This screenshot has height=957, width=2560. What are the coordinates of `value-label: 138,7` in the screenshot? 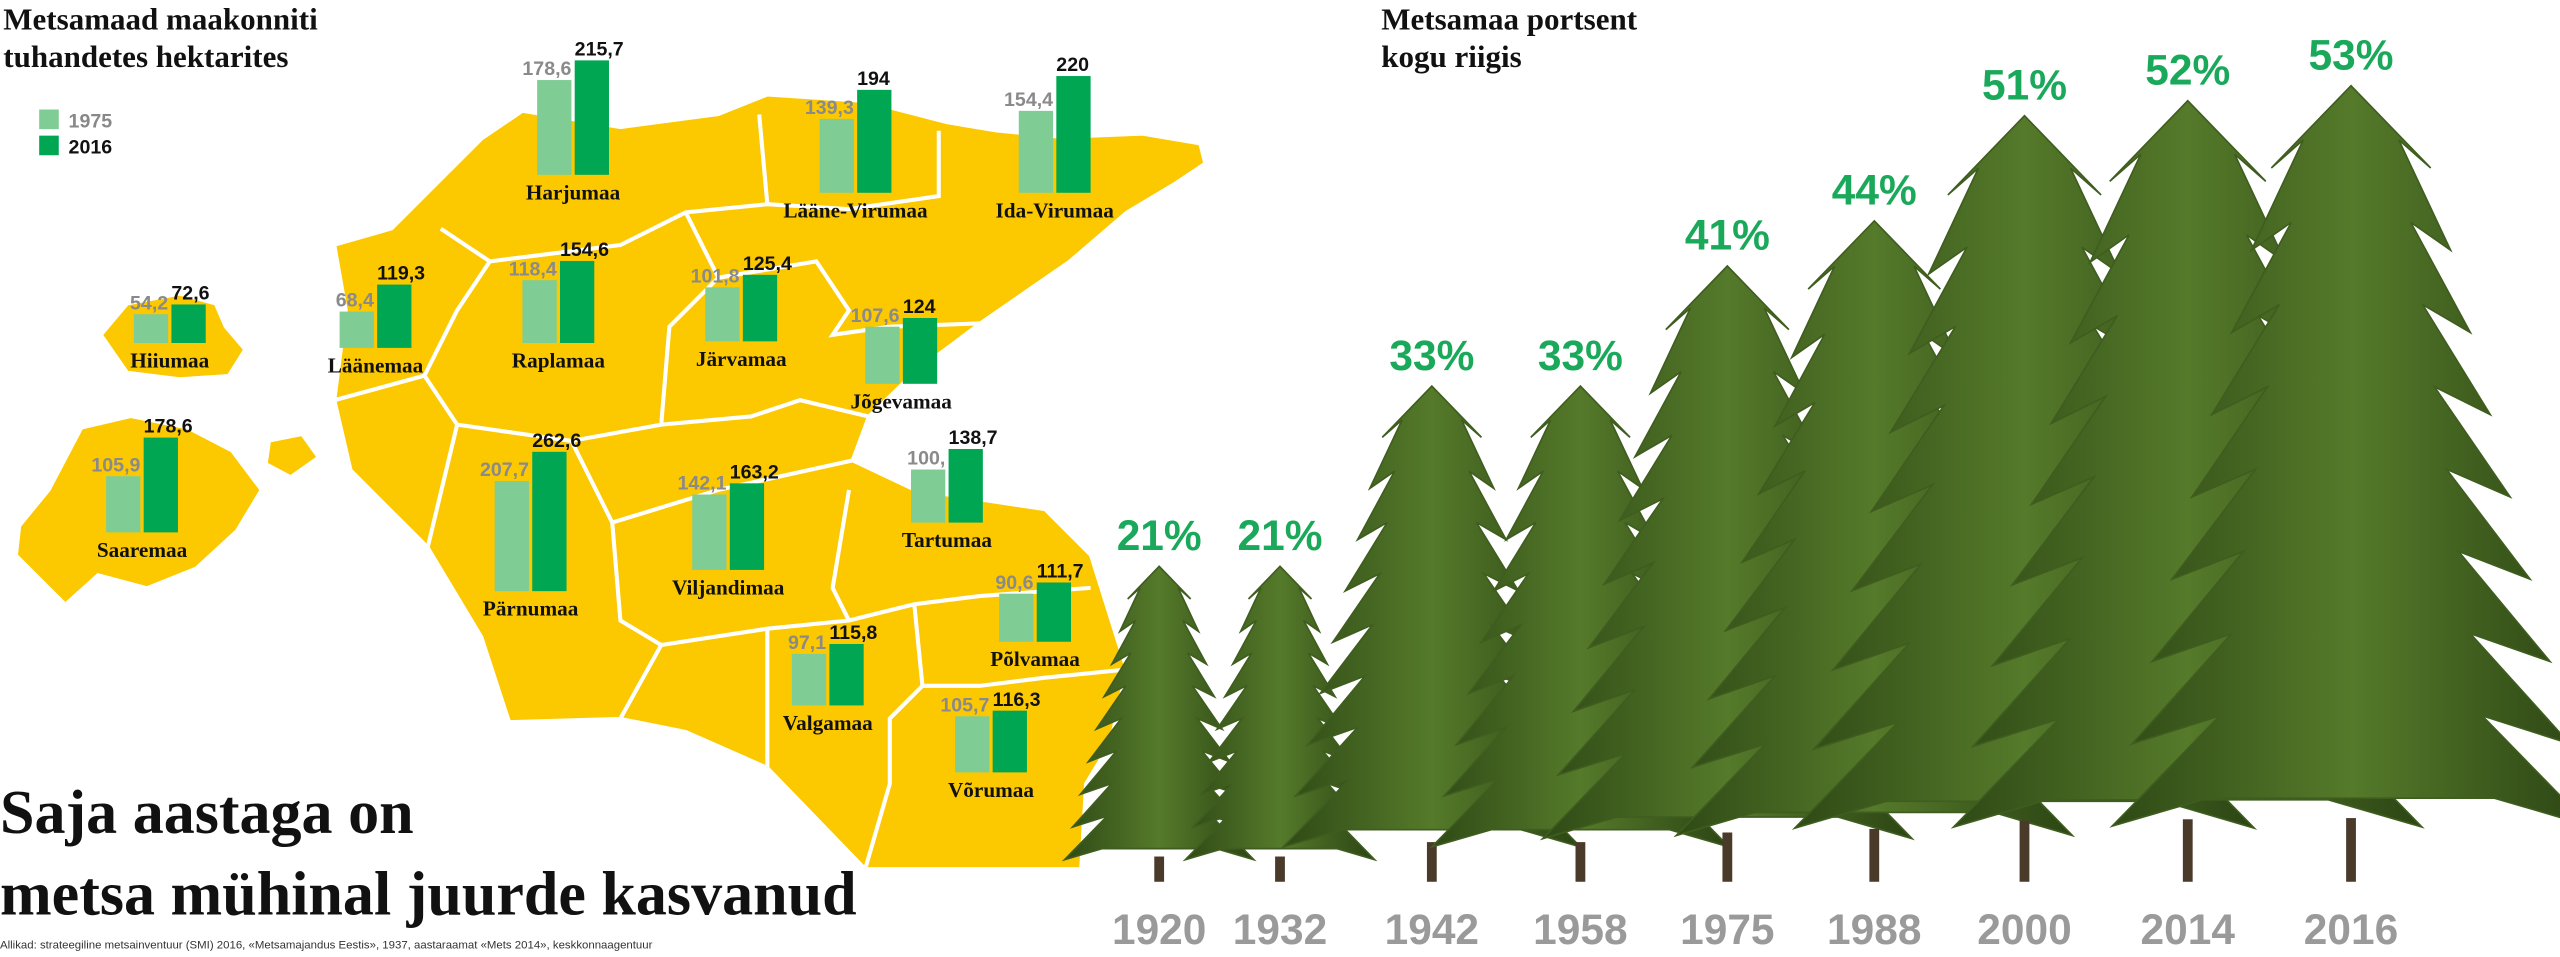 It's located at (973, 438).